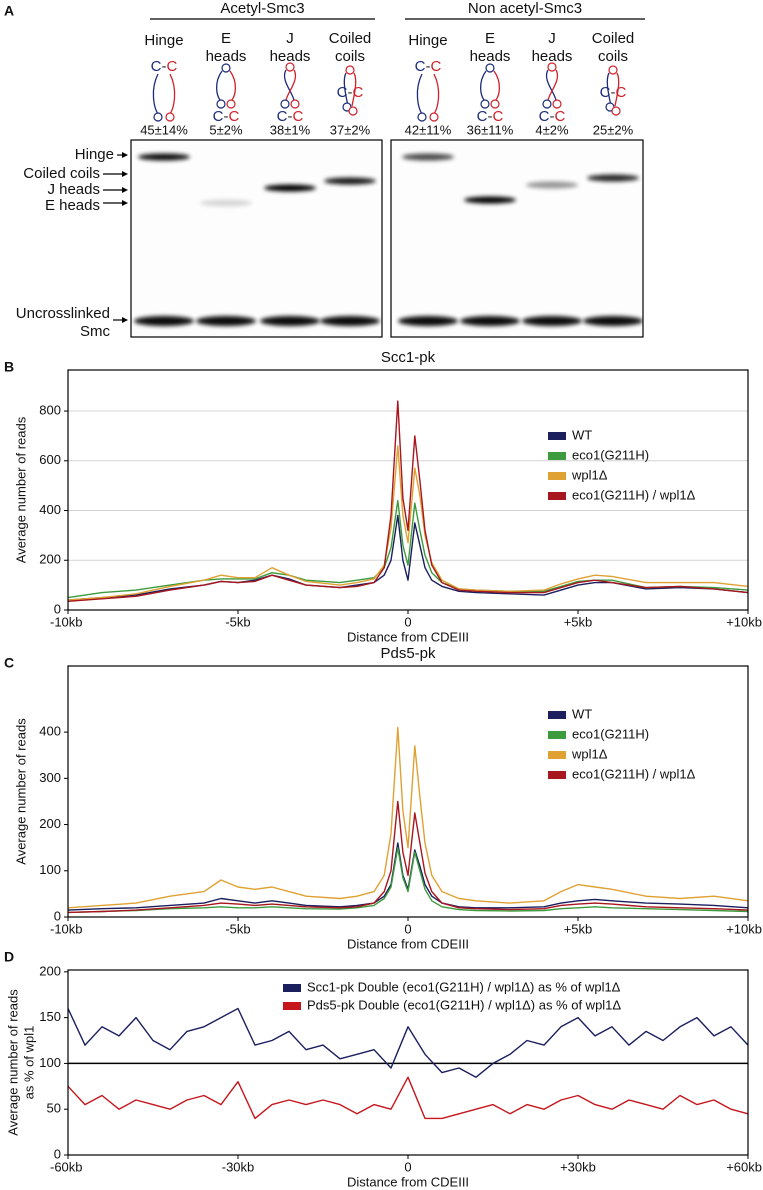 The image size is (763, 1190). I want to click on band-label: Hinge, so click(94, 154).